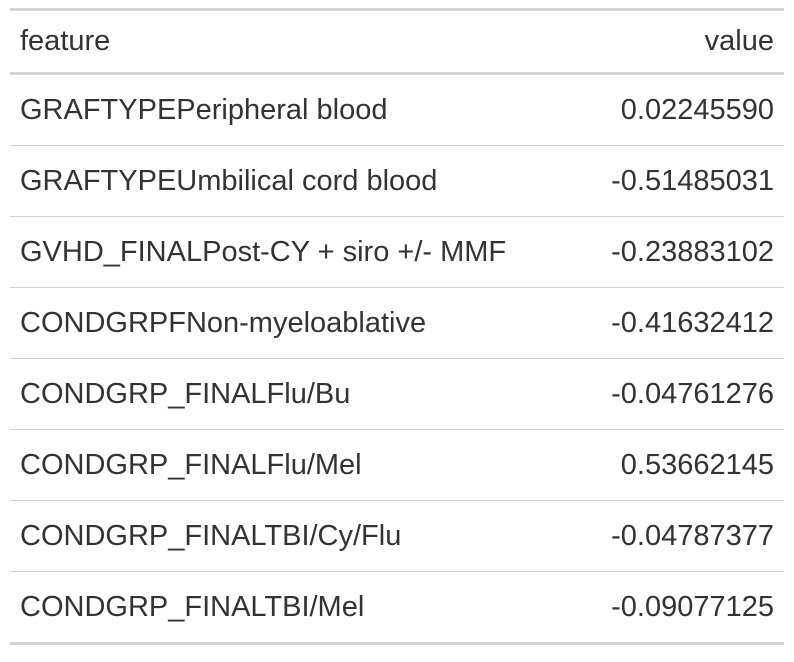 This screenshot has height=662, width=794. Describe the element at coordinates (681, 323) in the screenshot. I see `value-cell: -0.41632412` at that location.